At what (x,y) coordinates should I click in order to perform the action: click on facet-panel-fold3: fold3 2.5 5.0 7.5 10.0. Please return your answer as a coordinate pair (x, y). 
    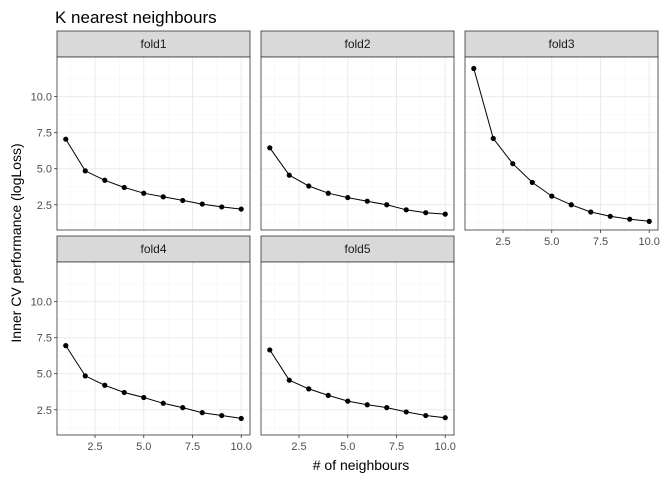
    Looking at the image, I should click on (562, 139).